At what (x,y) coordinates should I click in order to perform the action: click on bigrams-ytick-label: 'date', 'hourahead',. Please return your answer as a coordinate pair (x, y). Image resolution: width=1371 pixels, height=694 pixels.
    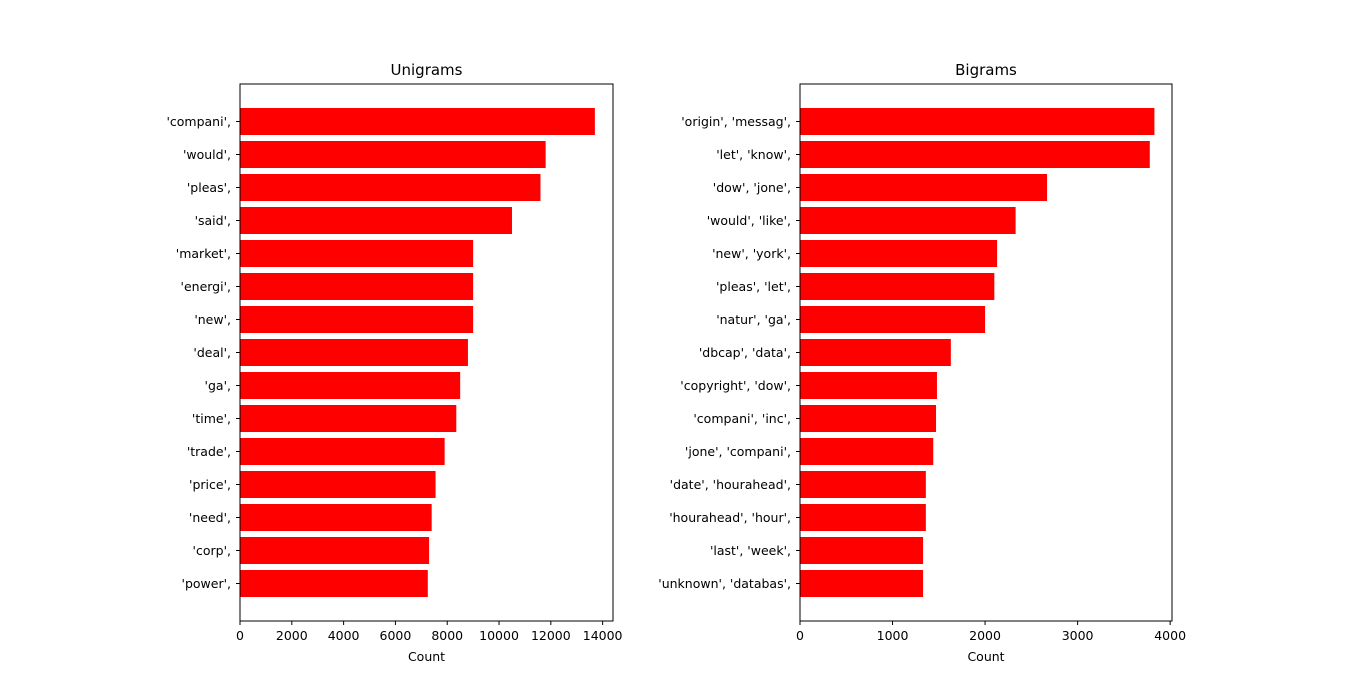
    Looking at the image, I should click on (730, 484).